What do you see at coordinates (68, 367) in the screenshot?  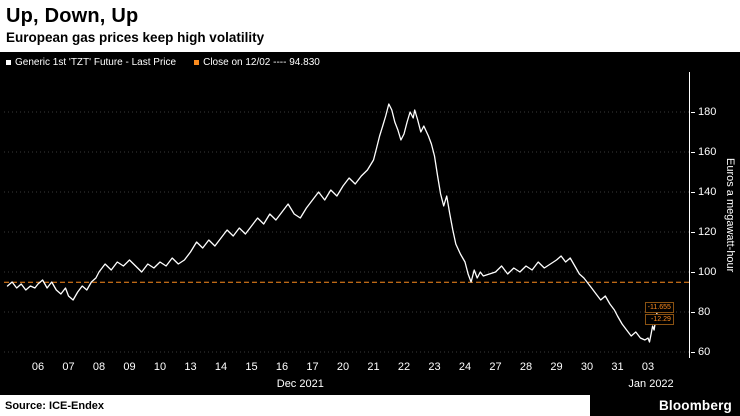 I see `x-tick-label: 07` at bounding box center [68, 367].